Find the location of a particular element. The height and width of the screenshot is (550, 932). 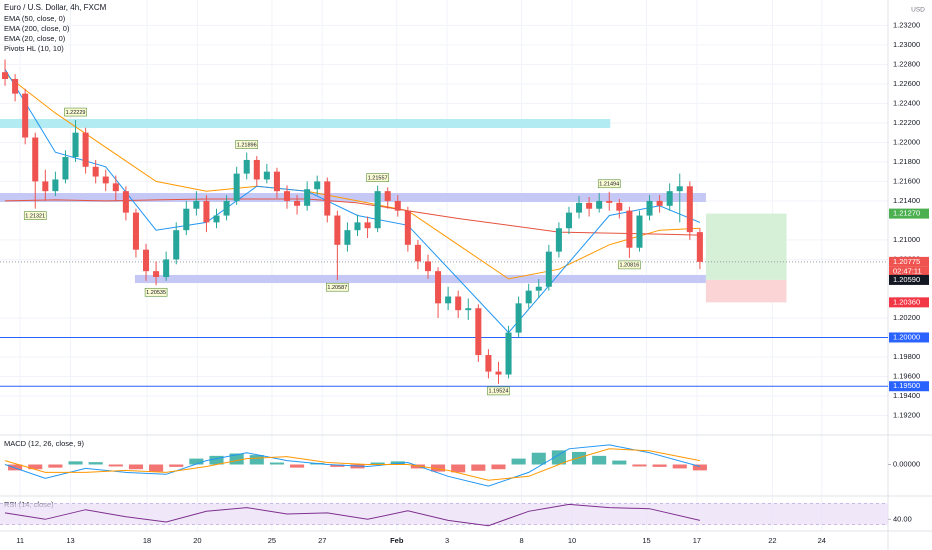

x-tick-label: 10 is located at coordinates (572, 540).